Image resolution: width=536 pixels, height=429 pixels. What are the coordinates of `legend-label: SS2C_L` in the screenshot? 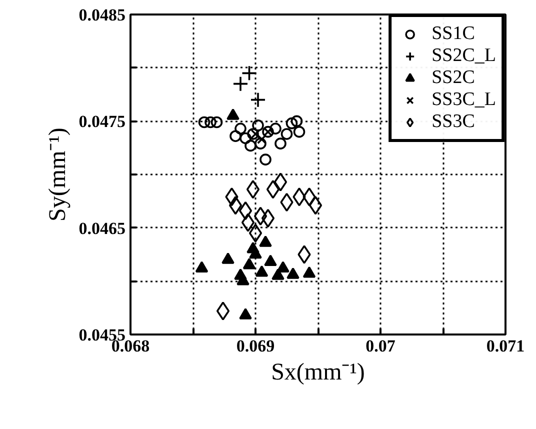 It's located at (464, 56).